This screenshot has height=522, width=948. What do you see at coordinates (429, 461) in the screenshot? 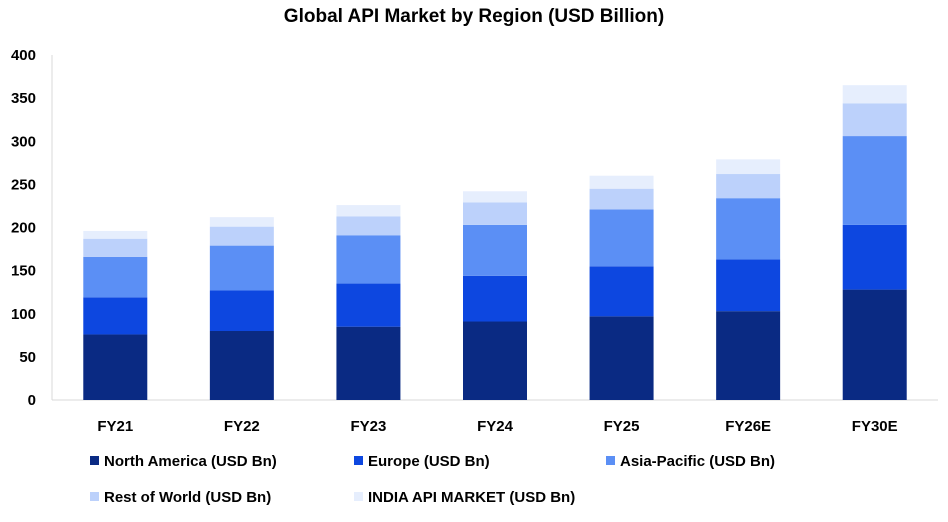
I see `legend-label: Europe (USD Bn)` at bounding box center [429, 461].